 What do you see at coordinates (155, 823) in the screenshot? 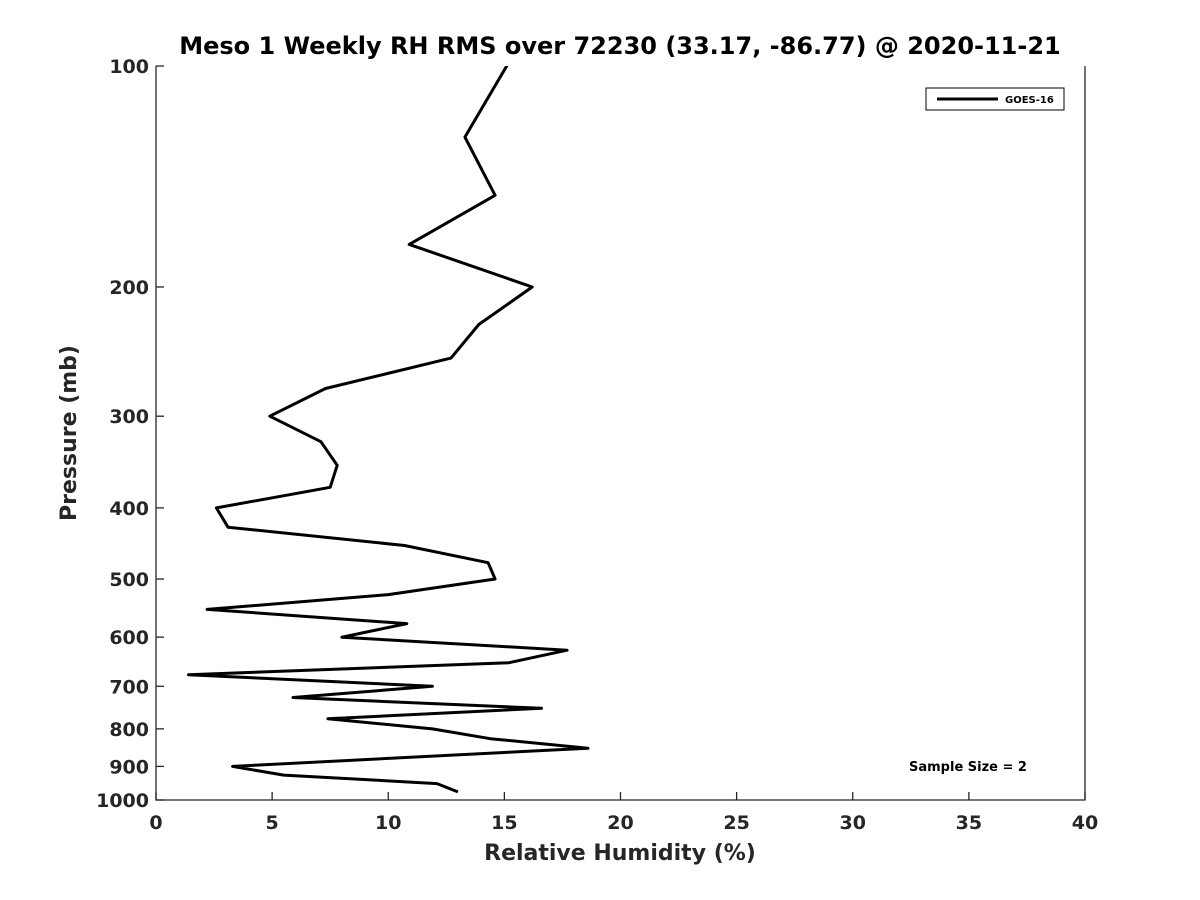
I see `x-tick-label: 0` at bounding box center [155, 823].